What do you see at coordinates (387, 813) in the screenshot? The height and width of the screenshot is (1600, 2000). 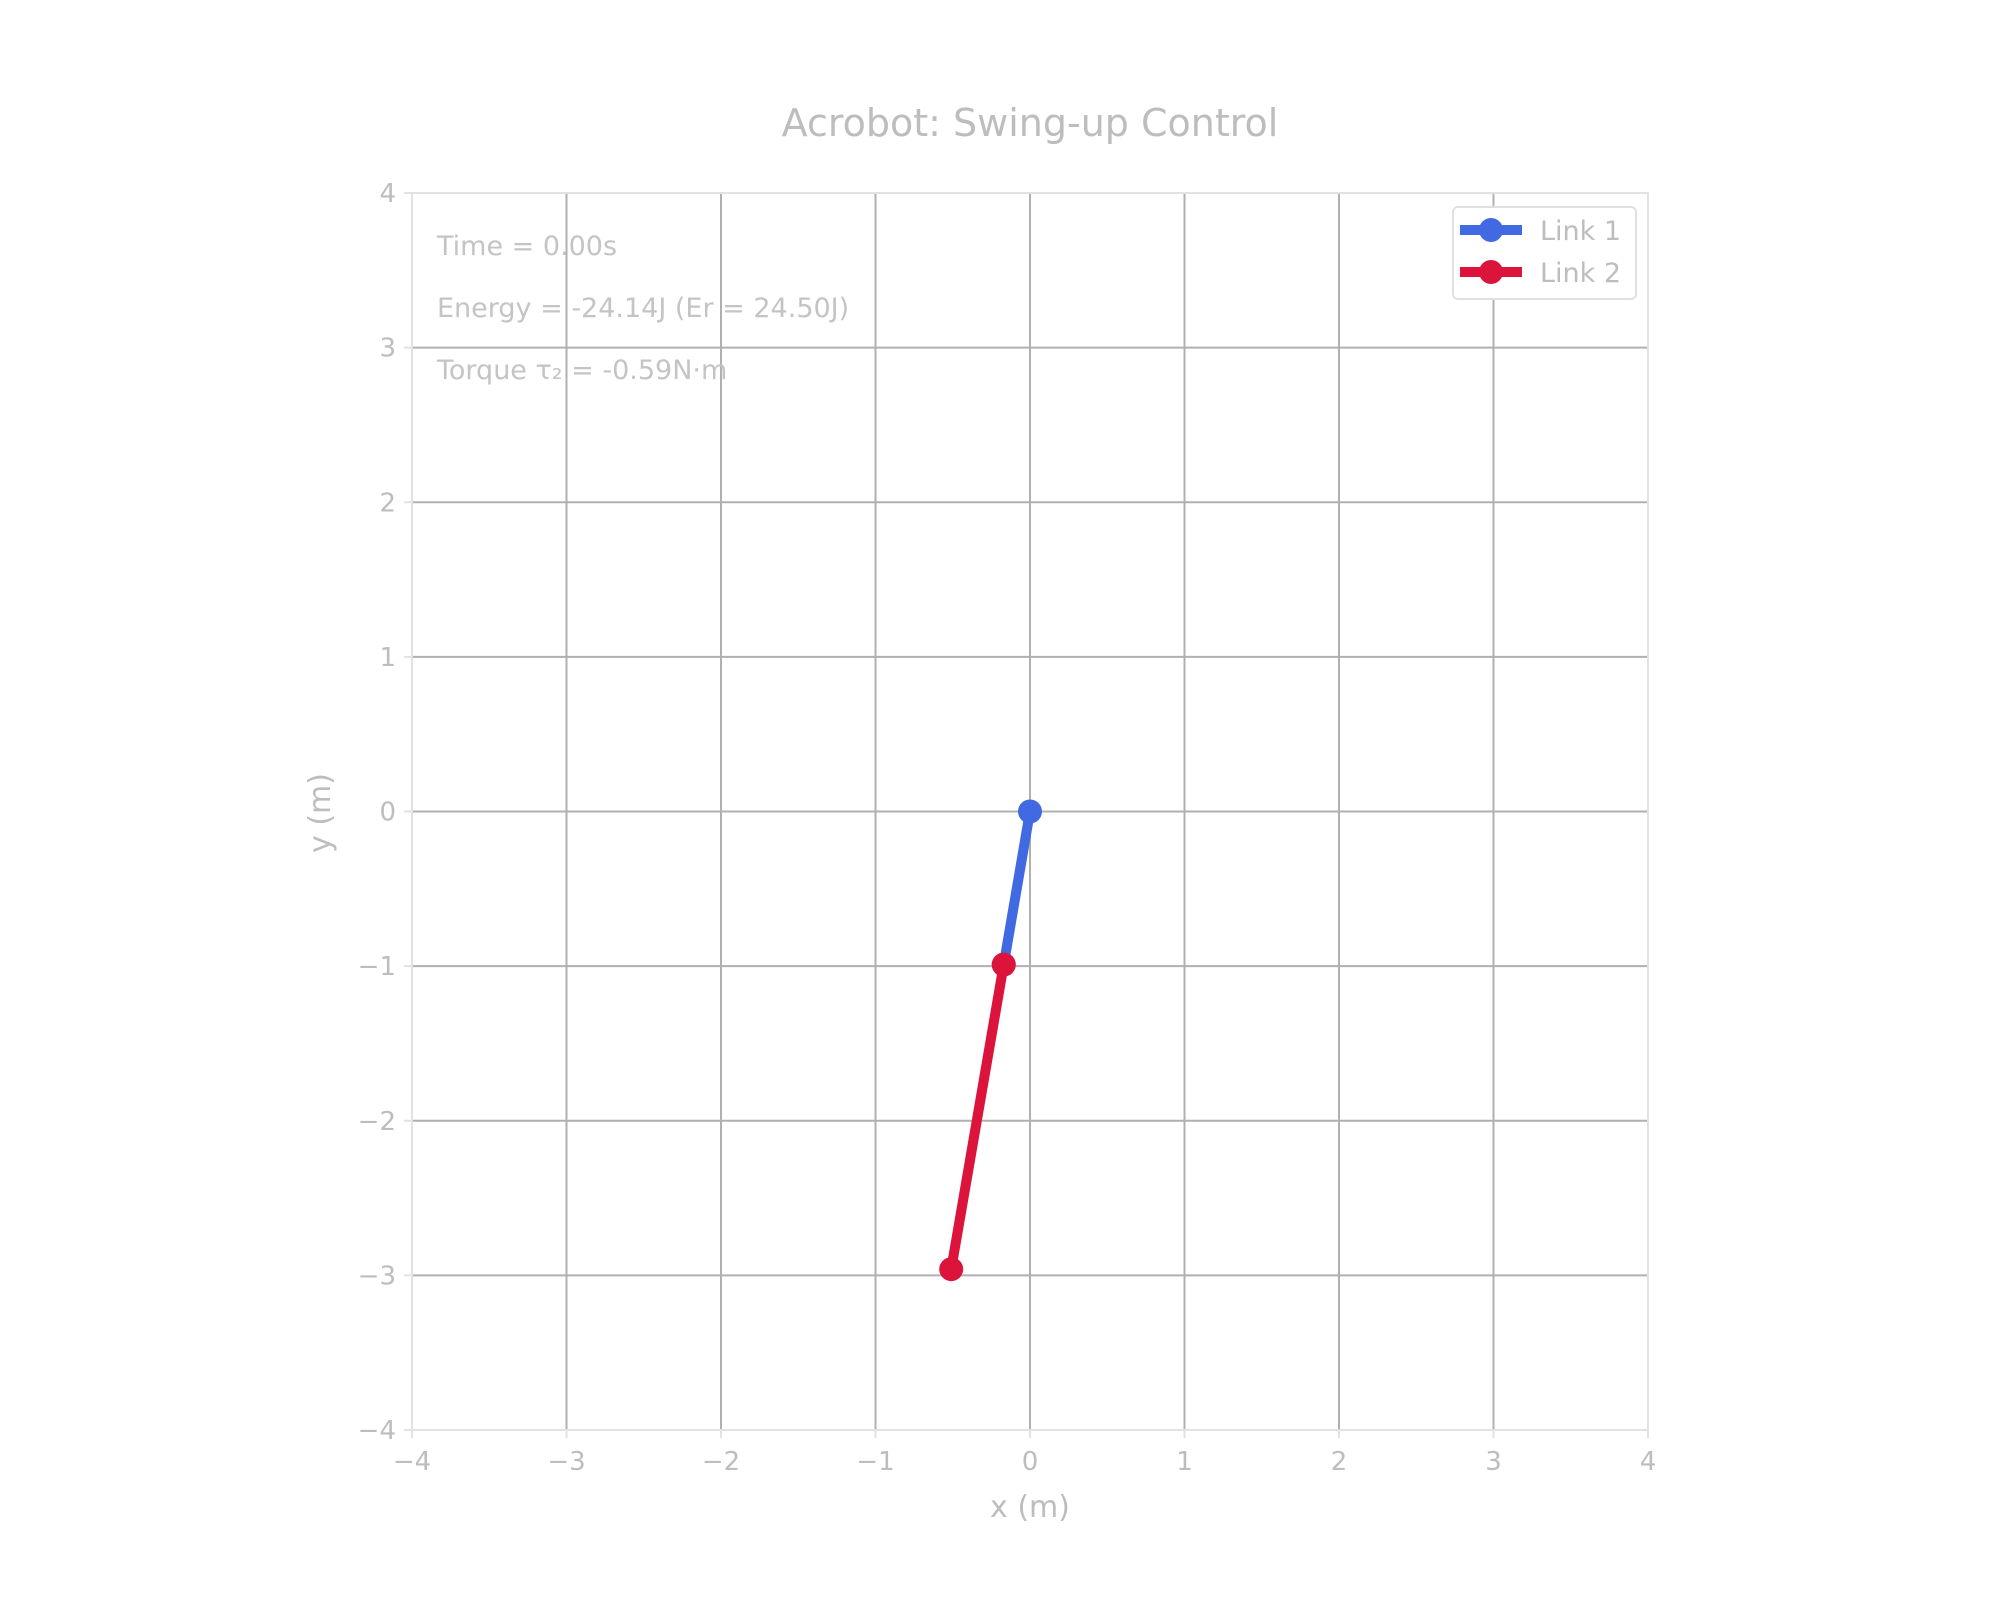 I see `y-tick-label: 0` at bounding box center [387, 813].